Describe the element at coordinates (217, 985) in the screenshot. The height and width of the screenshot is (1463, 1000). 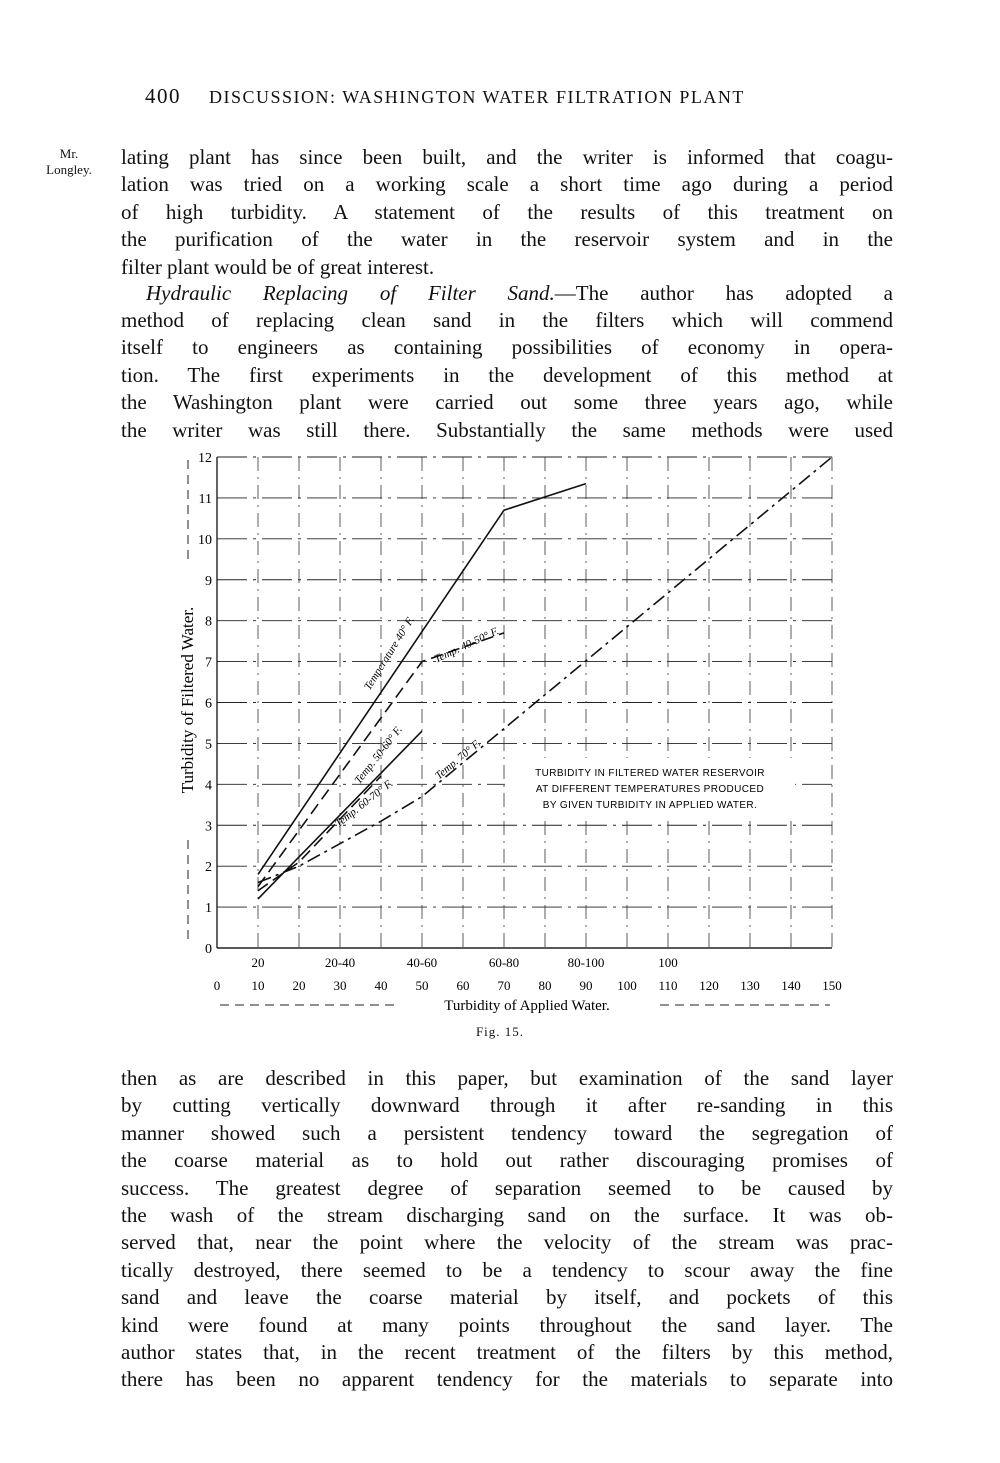
I see `x-tick-label: 0` at that location.